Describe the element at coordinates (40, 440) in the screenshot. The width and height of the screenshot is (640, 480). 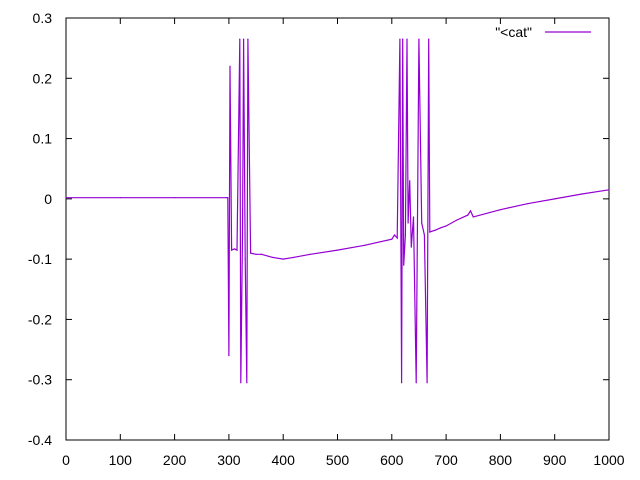
I see `y-tick-label: -0.4` at that location.